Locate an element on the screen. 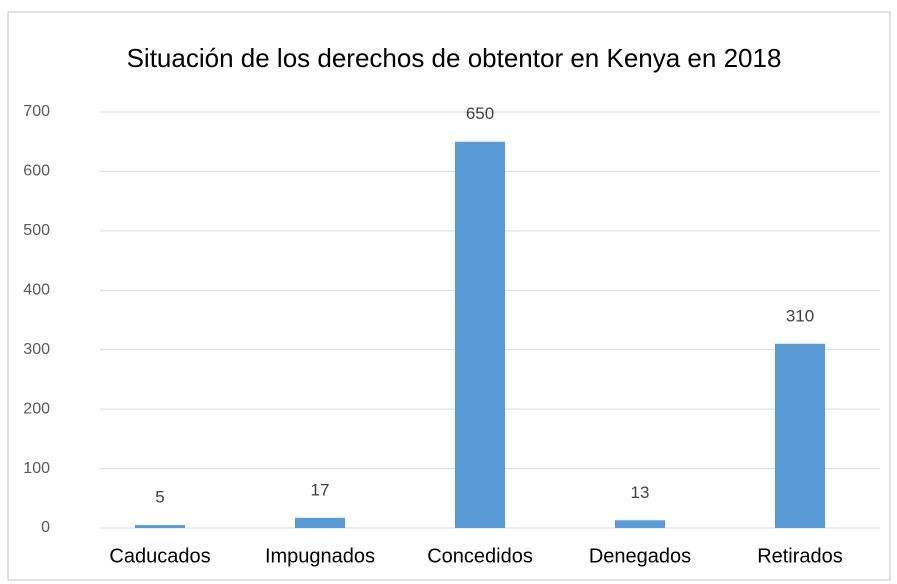 The height and width of the screenshot is (584, 897). y-tick-label: 100 is located at coordinates (36, 468).